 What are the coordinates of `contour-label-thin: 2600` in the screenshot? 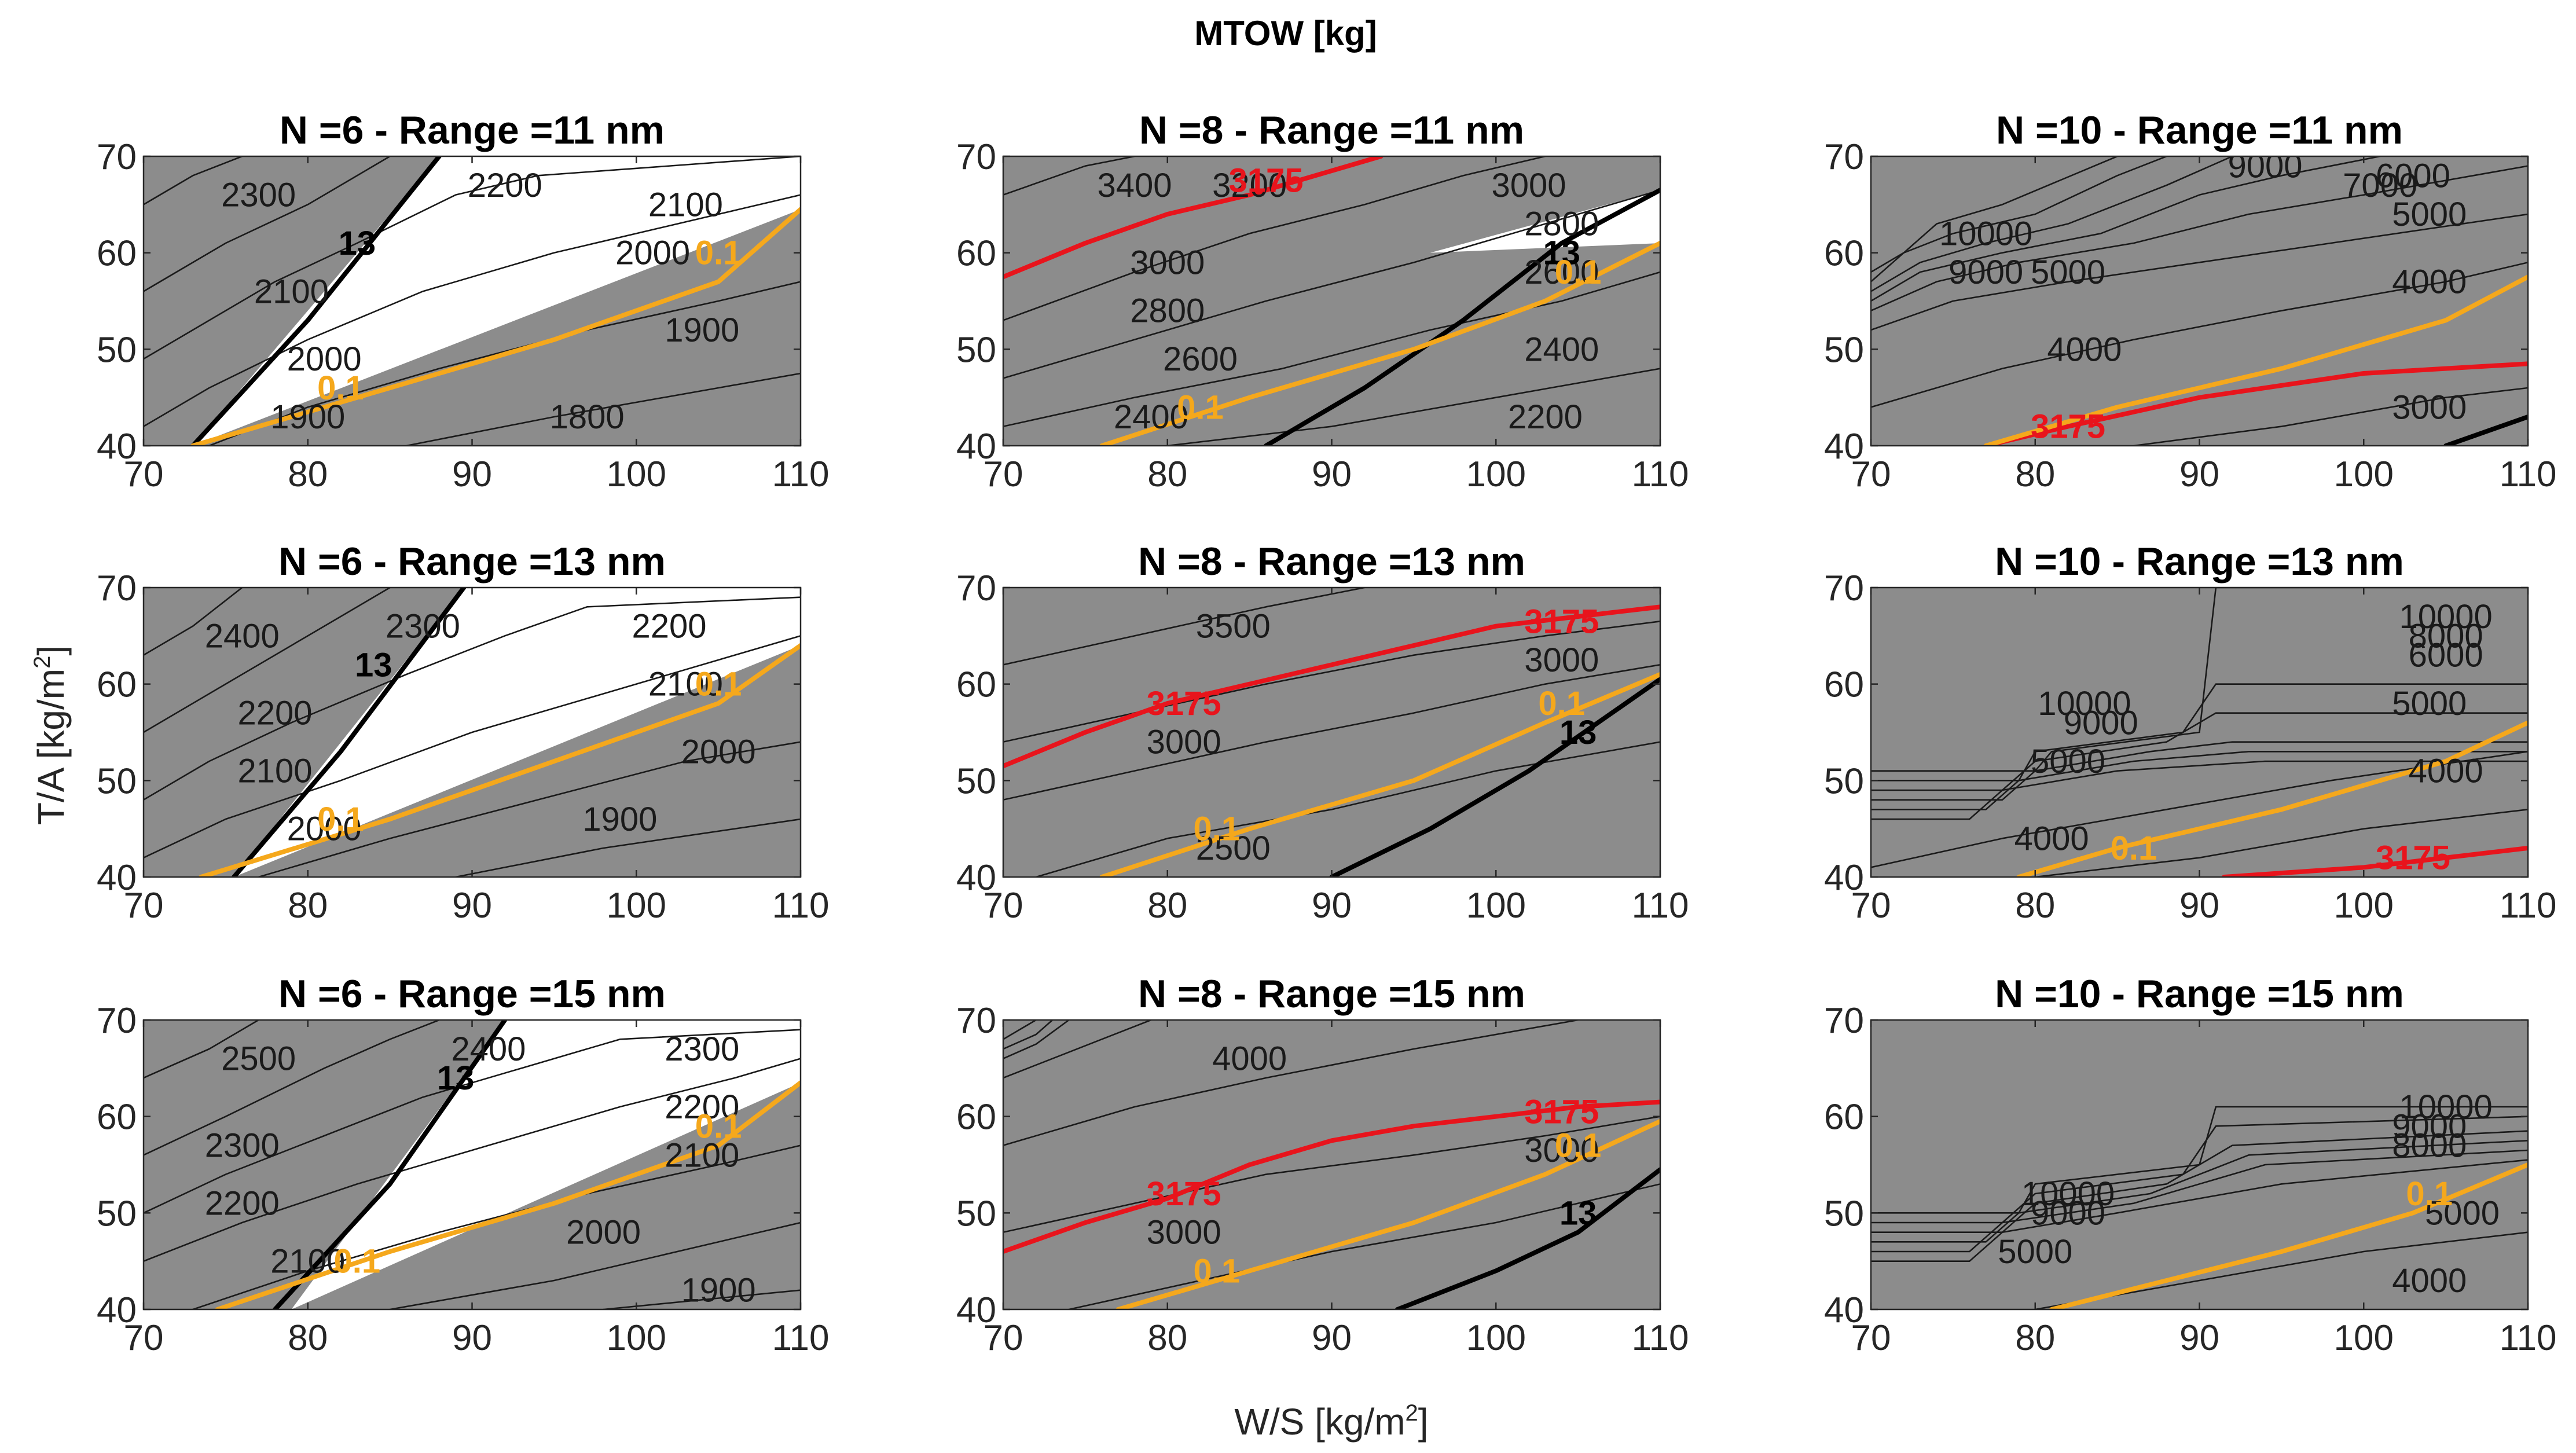 It's located at (1200, 359).